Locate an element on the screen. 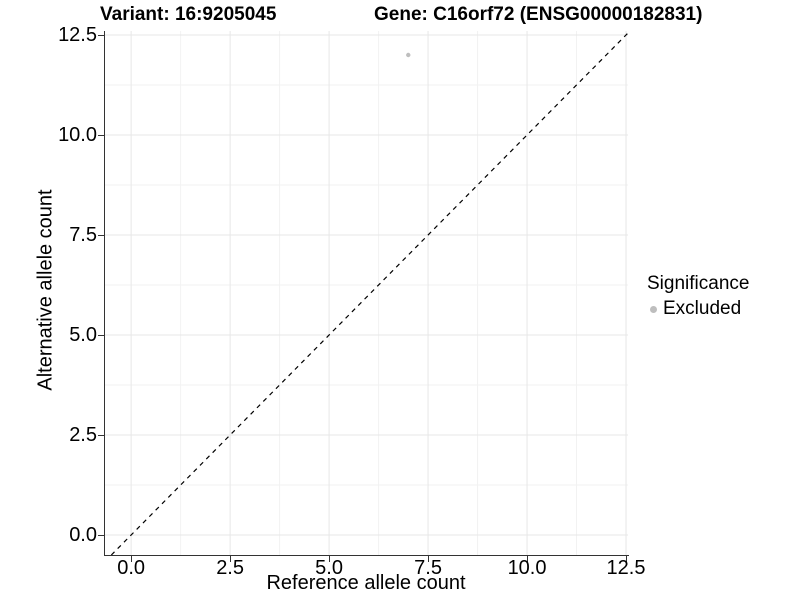 This screenshot has width=800, height=600. legend: Significance Excluded is located at coordinates (698, 296).